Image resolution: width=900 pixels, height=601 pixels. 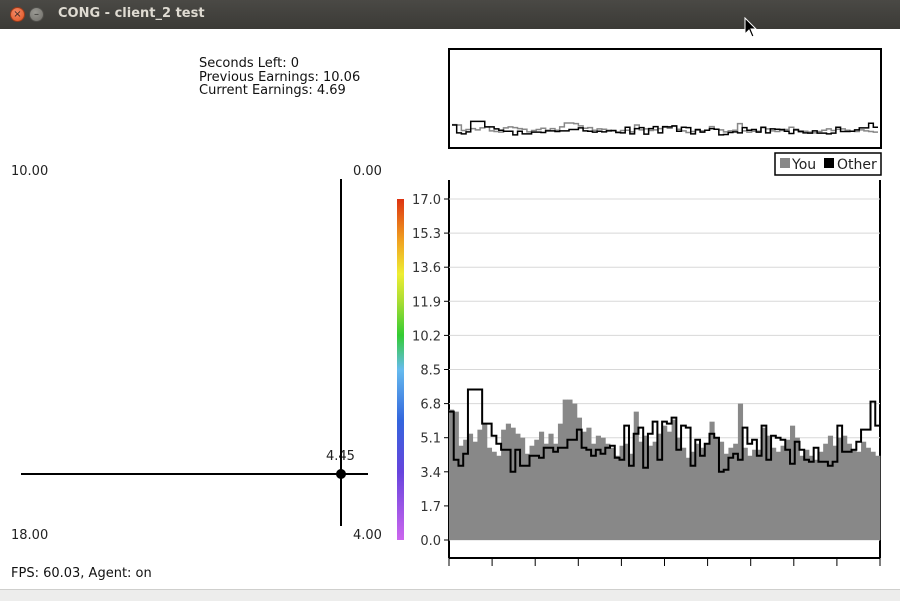 What do you see at coordinates (426, 234) in the screenshot?
I see `y-tick-label: 15.3` at bounding box center [426, 234].